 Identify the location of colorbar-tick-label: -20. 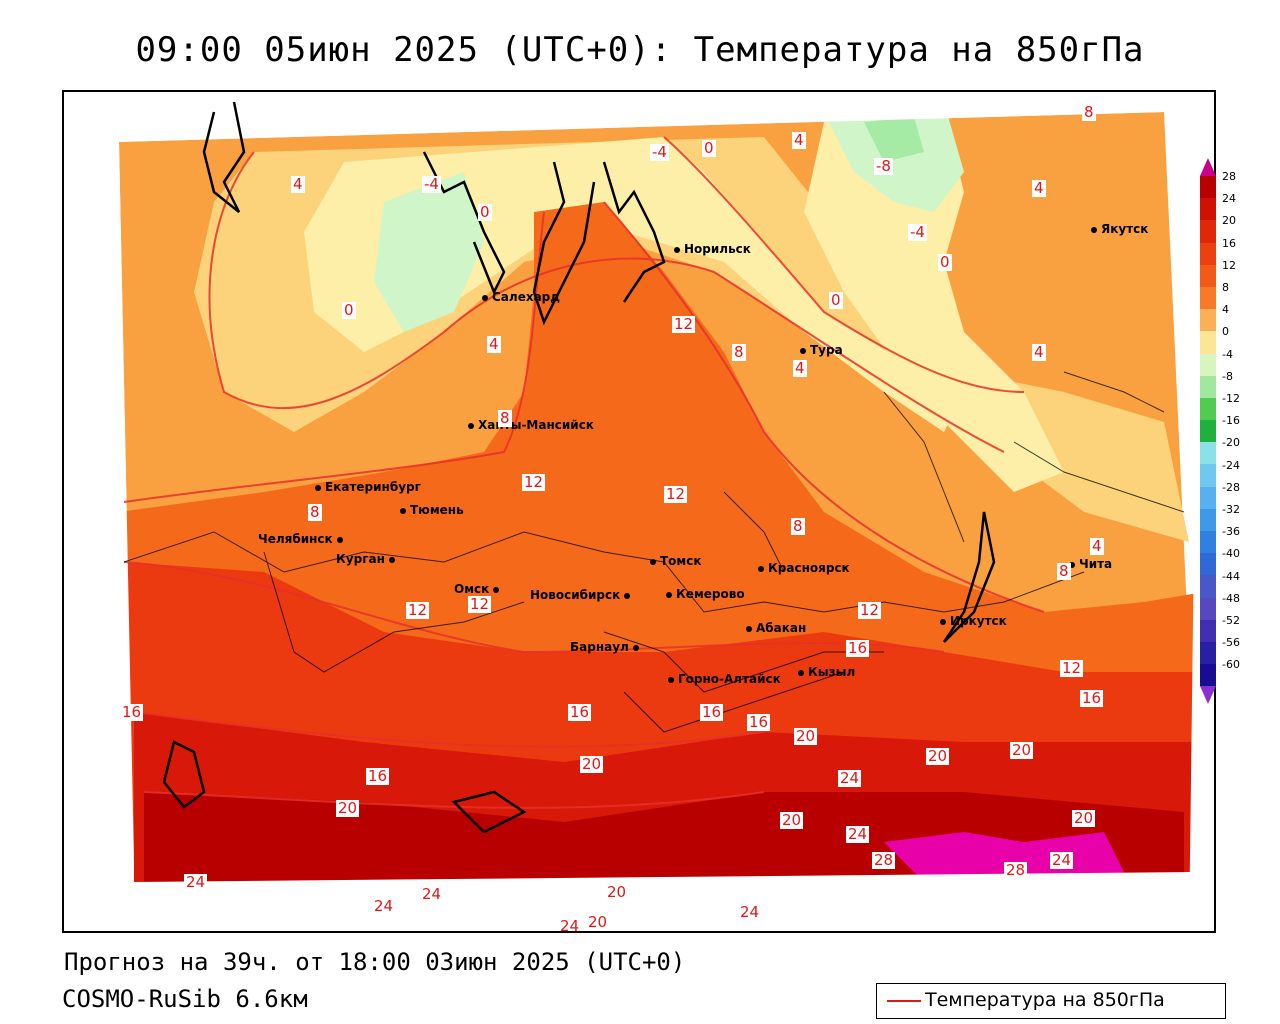
(1231, 443).